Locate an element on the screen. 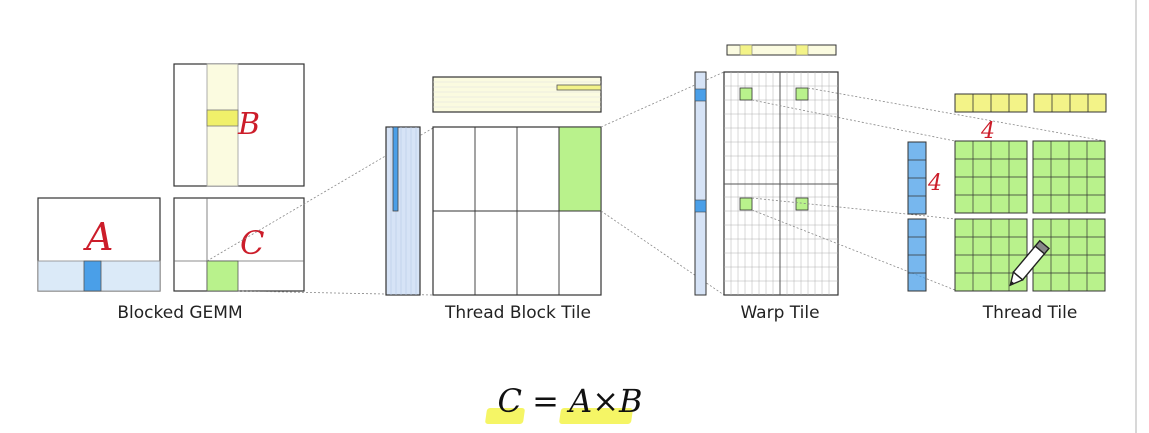 The image size is (1149, 433). formula-rhs: A×B is located at coordinates (606, 401).